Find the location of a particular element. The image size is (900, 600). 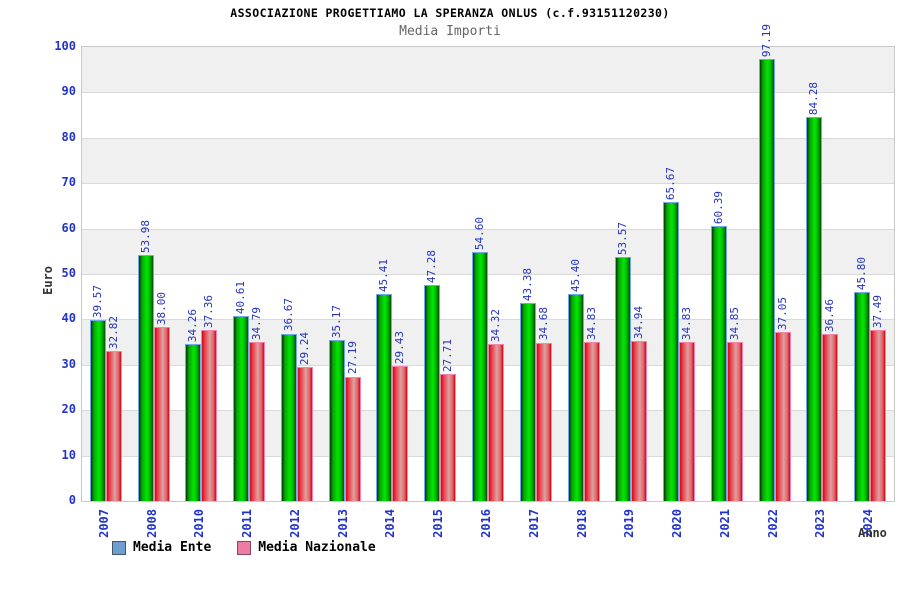

bar-media-nazionale-2014 is located at coordinates (400, 433).